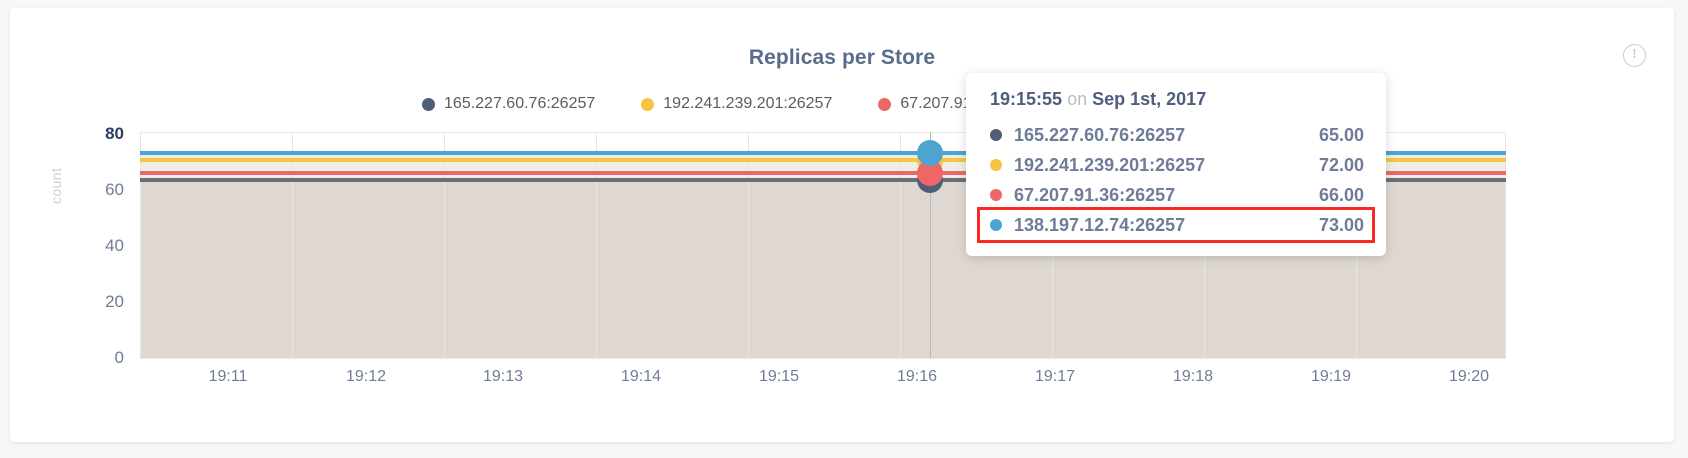 This screenshot has width=1688, height=458. What do you see at coordinates (56, 185) in the screenshot?
I see `y-axis-label: count` at bounding box center [56, 185].